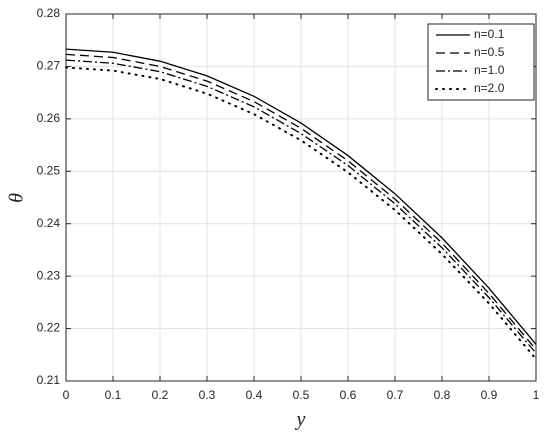 This screenshot has height=436, width=550. I want to click on y-tick-label: 0.26, so click(49, 118).